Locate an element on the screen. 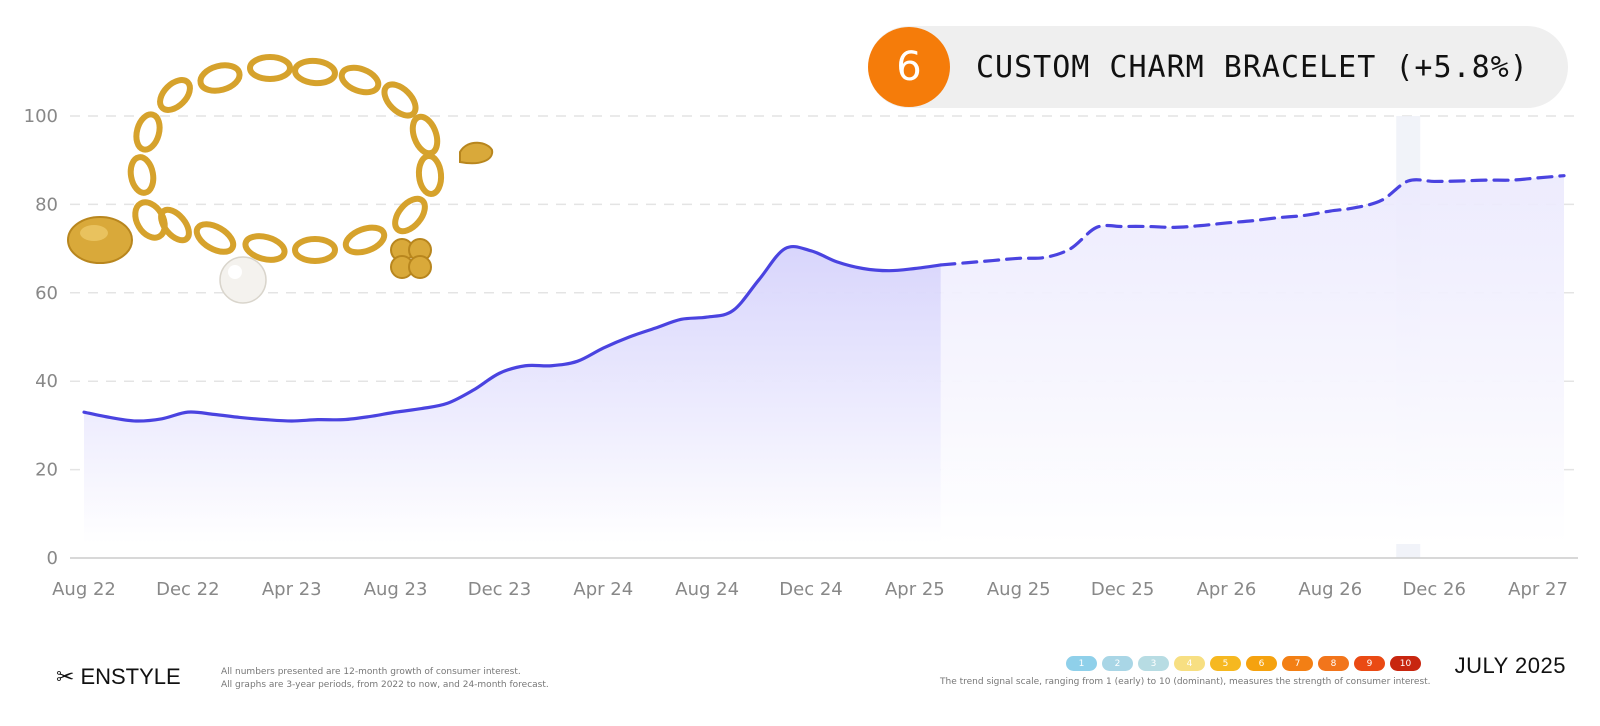 Image resolution: width=1600 pixels, height=726 pixels. x-tick-label: Dec 22 is located at coordinates (187, 589).